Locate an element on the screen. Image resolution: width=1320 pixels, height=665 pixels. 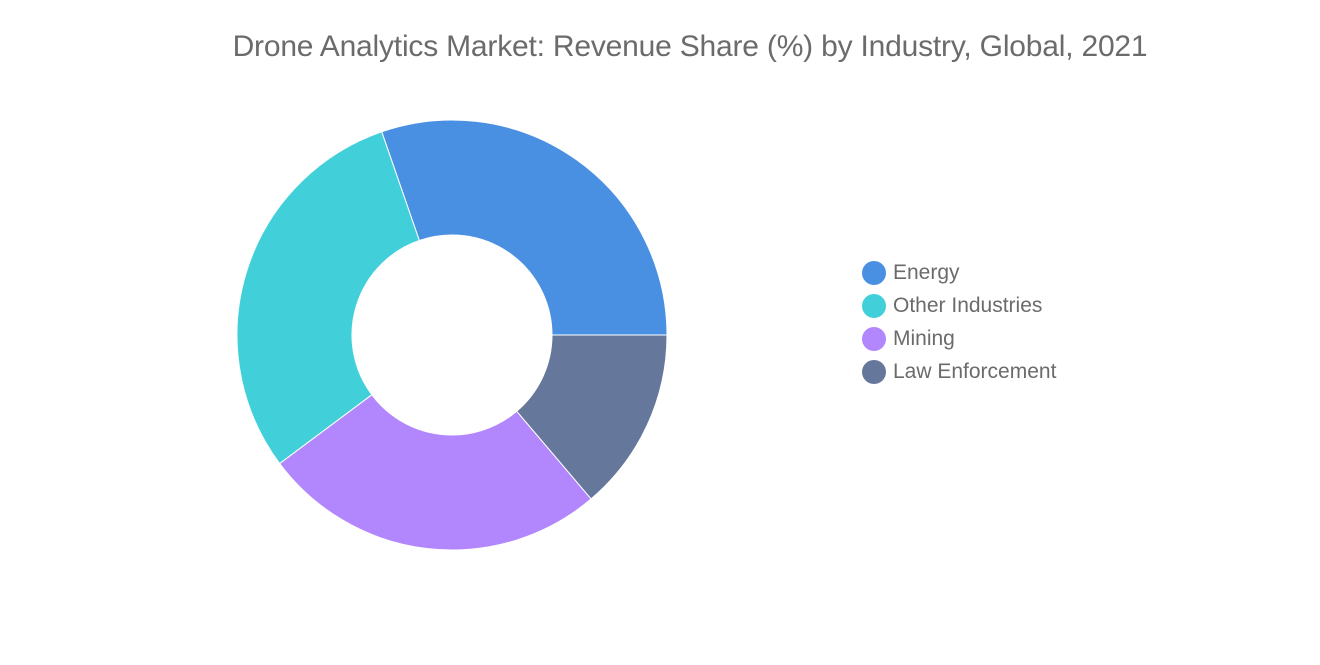
legend-label-mining: Mining is located at coordinates (924, 338).